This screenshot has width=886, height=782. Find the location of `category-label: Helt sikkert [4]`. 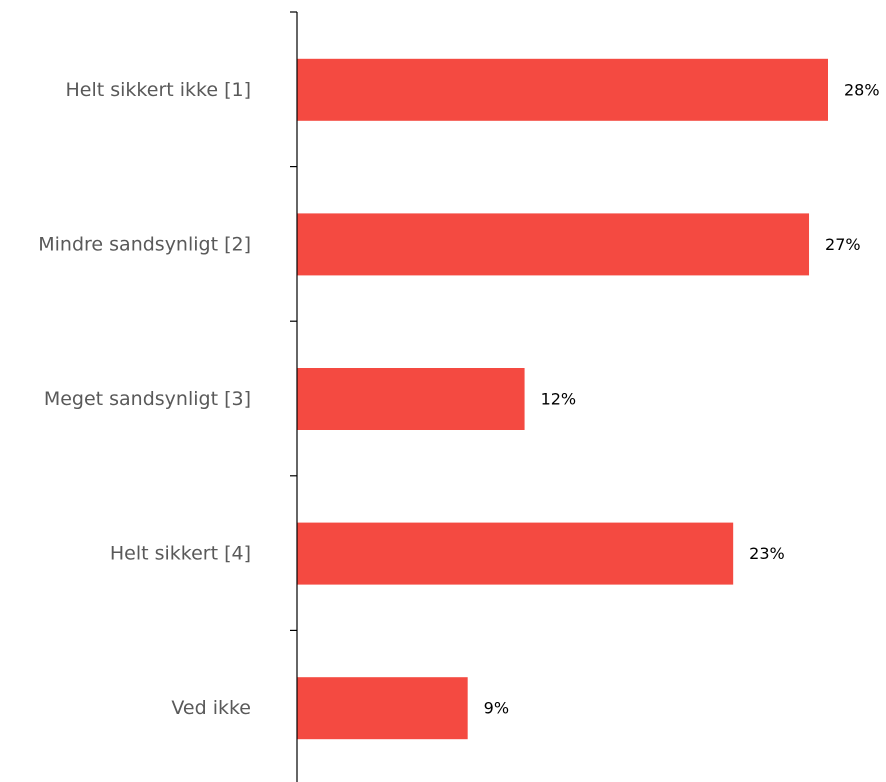

category-label: Helt sikkert [4] is located at coordinates (180, 554).